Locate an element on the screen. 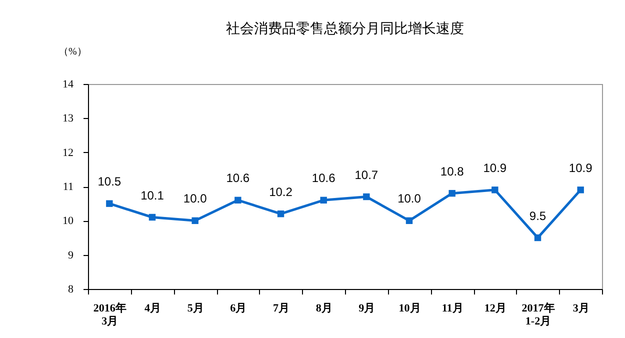  data-label: 10.5 is located at coordinates (110, 181).